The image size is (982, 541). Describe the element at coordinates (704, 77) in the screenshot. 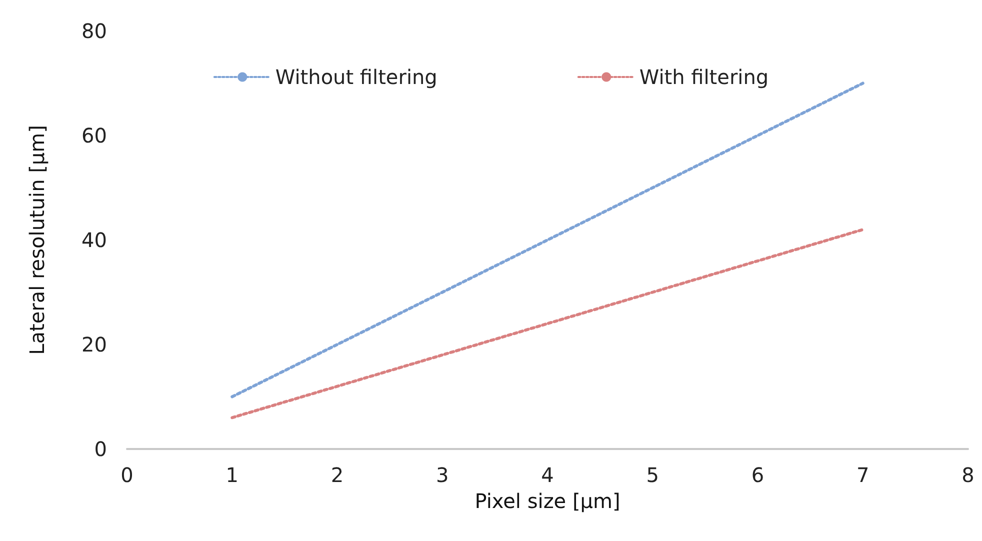

I see `legend-label: With filtering` at that location.